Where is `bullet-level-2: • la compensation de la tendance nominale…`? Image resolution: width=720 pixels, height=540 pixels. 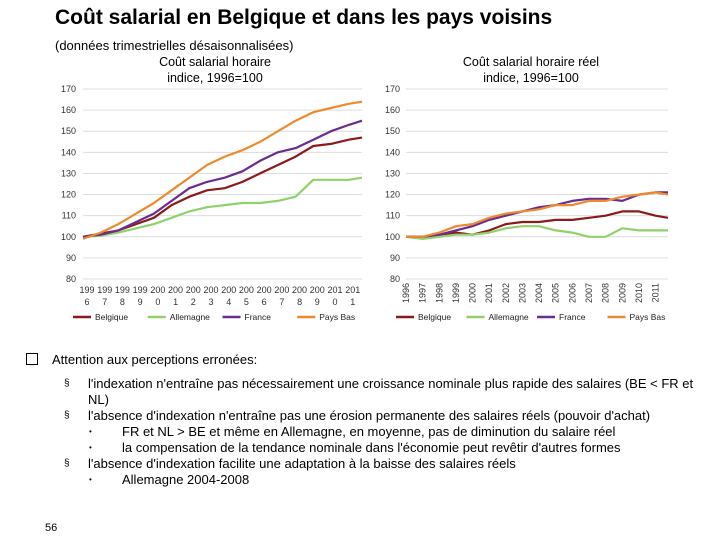
bullet-level-2: • la compensation de la tendance nominale… is located at coordinates (371, 448).